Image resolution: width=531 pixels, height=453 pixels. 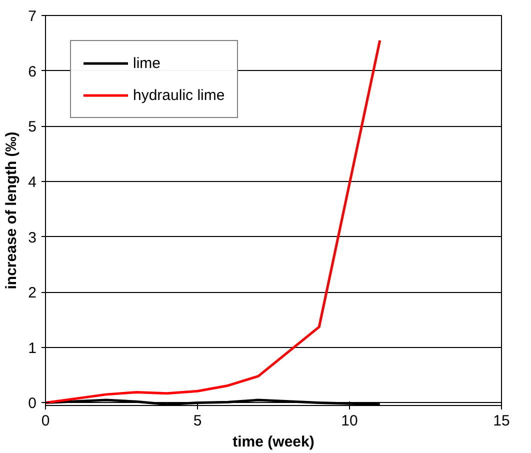 I want to click on y-tick-label: 4, so click(x=32, y=182).